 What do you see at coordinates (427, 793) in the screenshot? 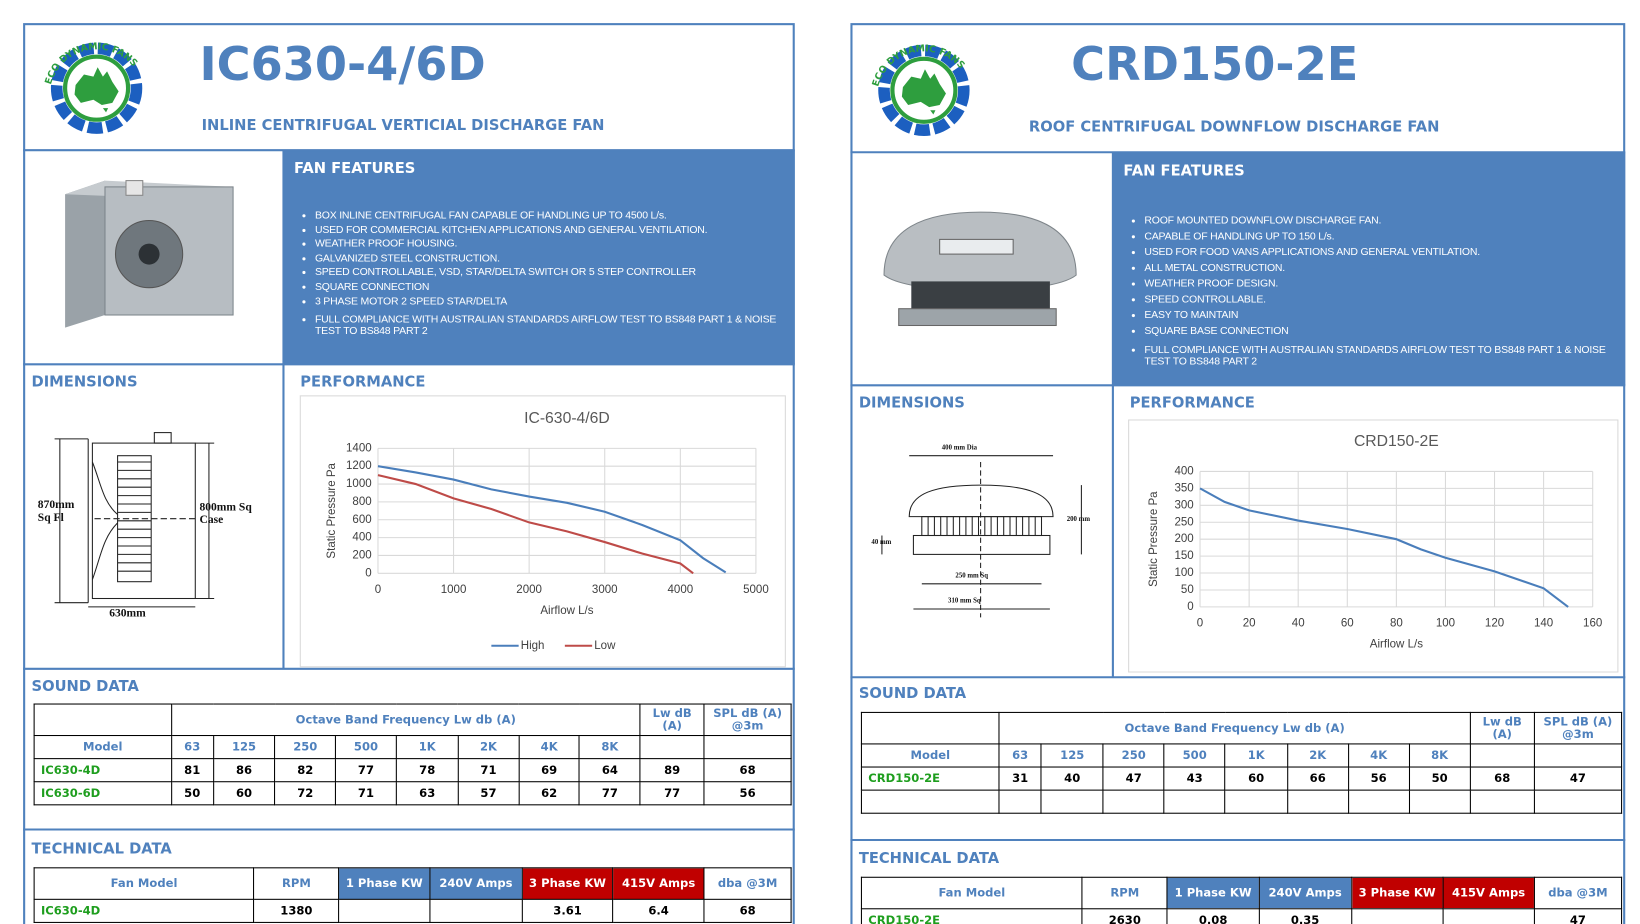
I see `cell: 63` at bounding box center [427, 793].